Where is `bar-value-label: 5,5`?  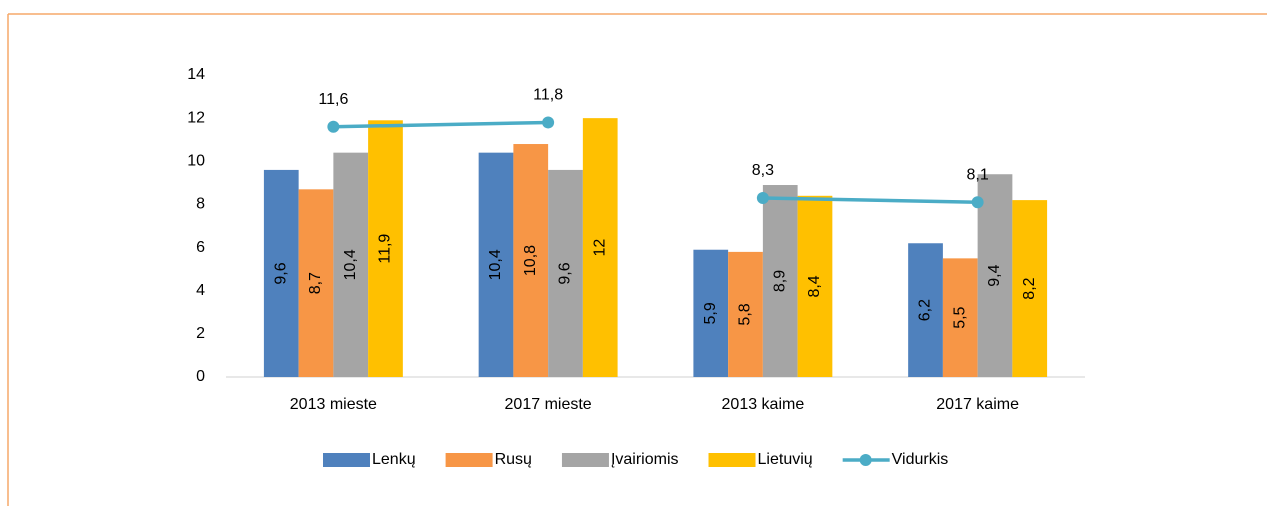 bar-value-label: 5,5 is located at coordinates (959, 317).